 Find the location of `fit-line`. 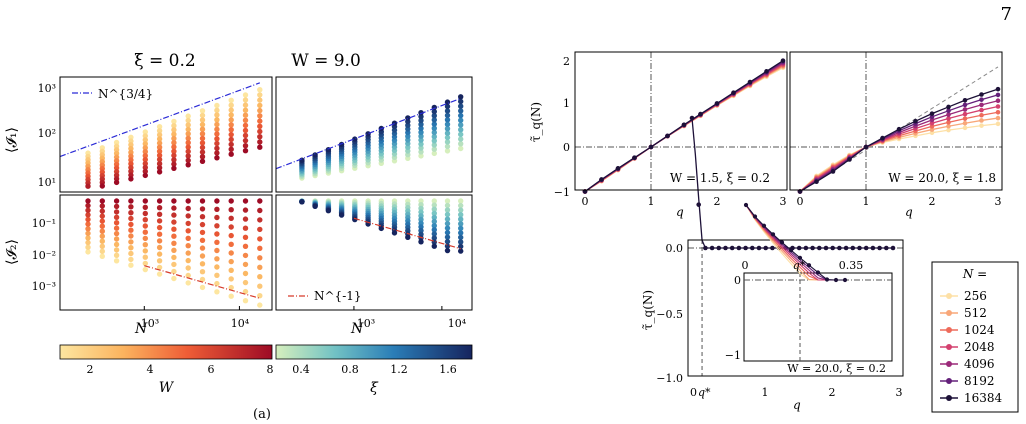

fit-line is located at coordinates (407, 233).